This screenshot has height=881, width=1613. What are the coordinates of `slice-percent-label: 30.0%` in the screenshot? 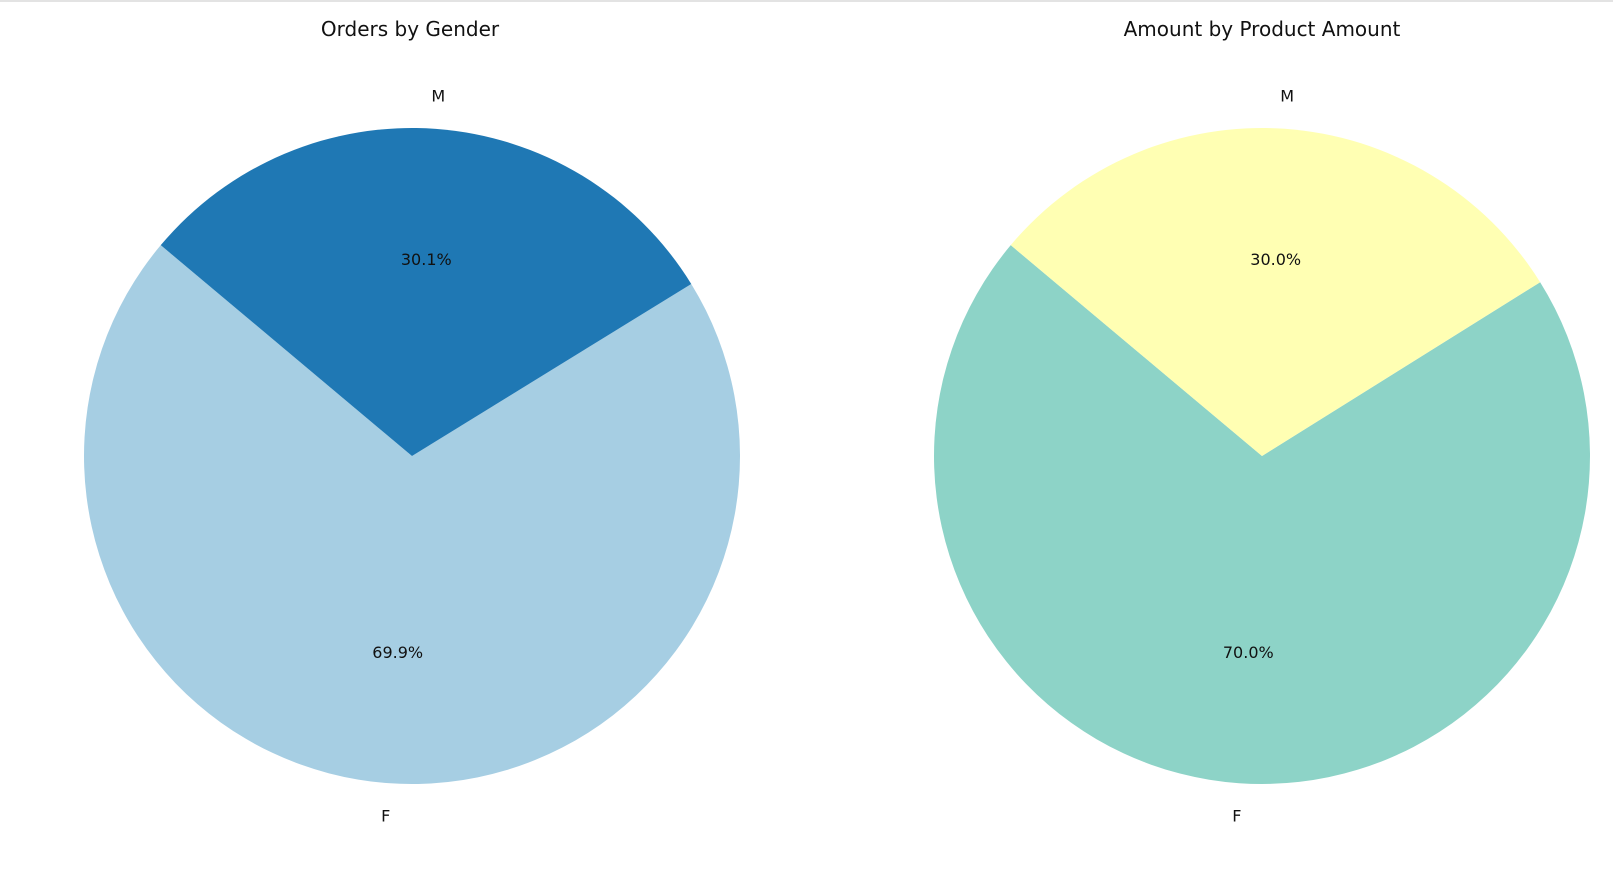 It's located at (1275, 259).